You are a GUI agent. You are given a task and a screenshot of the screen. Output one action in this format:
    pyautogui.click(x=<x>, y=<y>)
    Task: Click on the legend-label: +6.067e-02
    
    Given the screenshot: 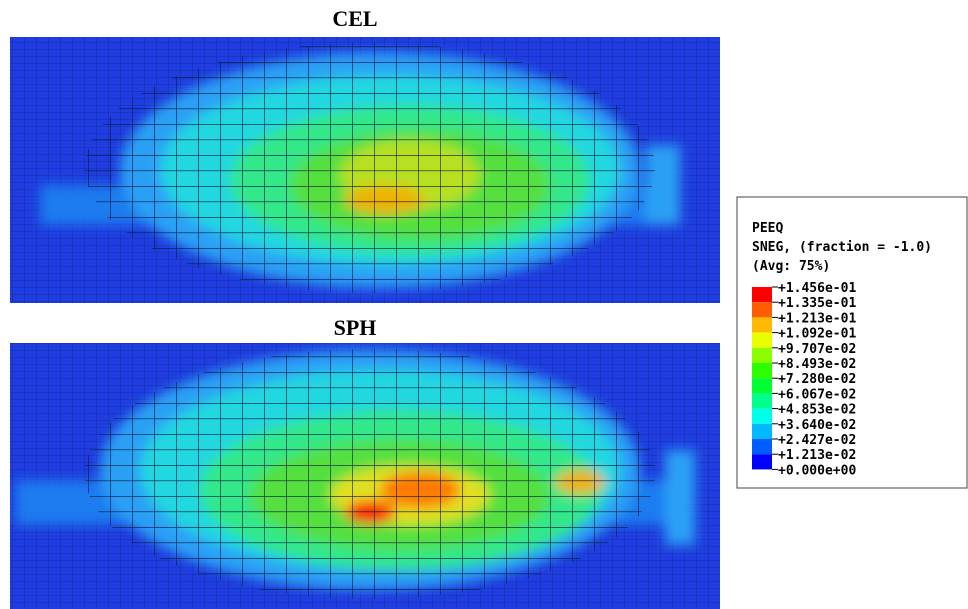 What is the action you would take?
    pyautogui.click(x=817, y=394)
    